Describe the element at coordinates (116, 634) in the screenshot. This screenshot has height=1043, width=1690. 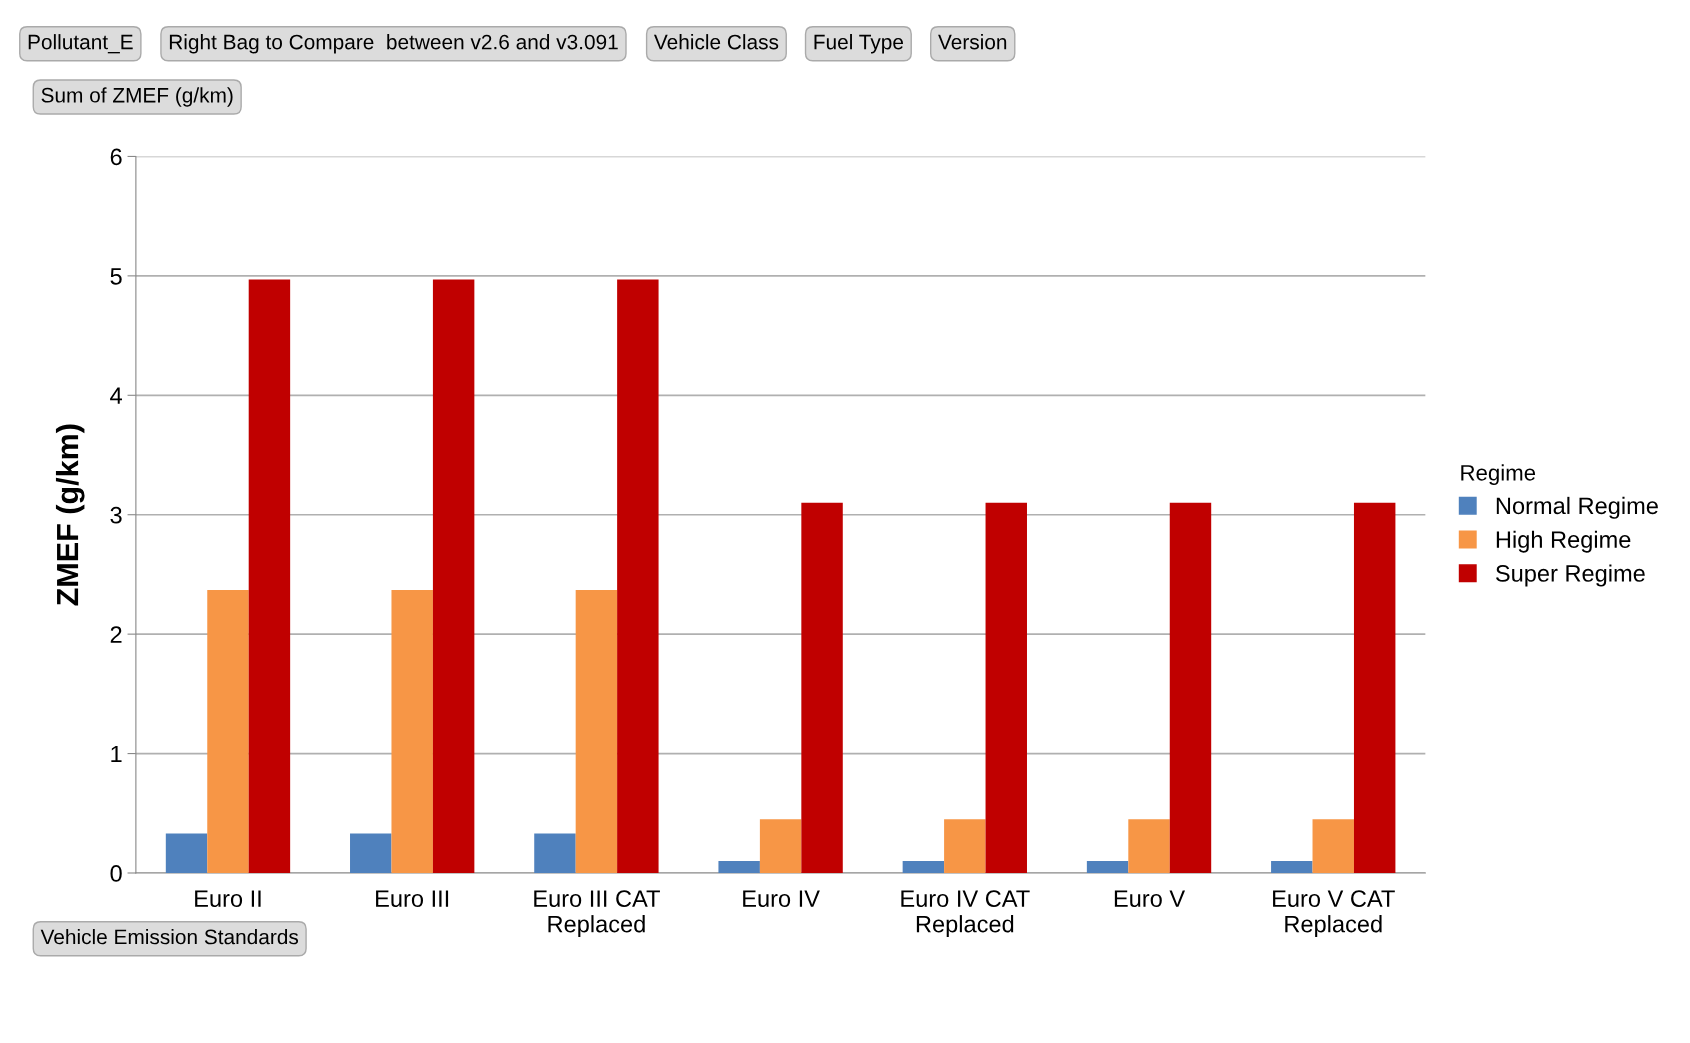
I see `y-tick-label: 2` at that location.